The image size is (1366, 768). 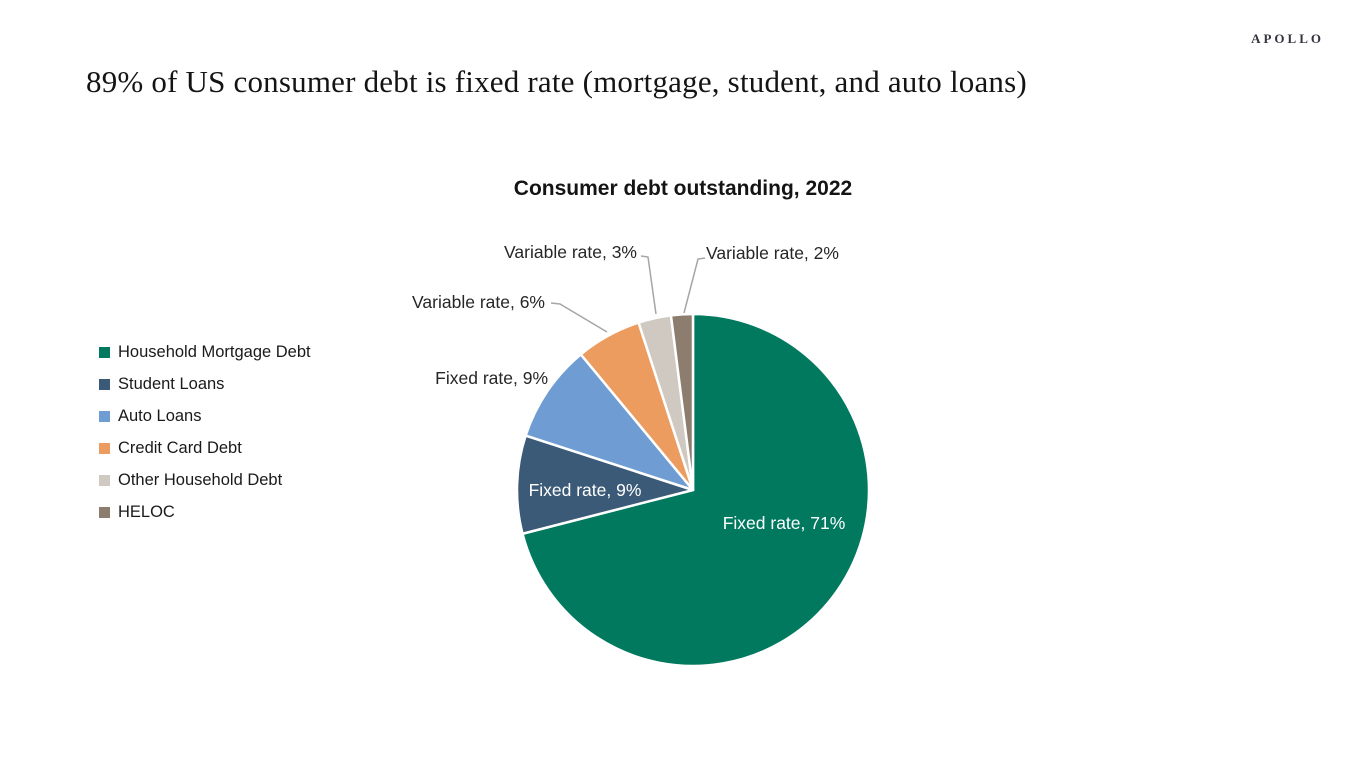 I want to click on pie-slice-label: Variable rate, 6%, so click(x=478, y=302).